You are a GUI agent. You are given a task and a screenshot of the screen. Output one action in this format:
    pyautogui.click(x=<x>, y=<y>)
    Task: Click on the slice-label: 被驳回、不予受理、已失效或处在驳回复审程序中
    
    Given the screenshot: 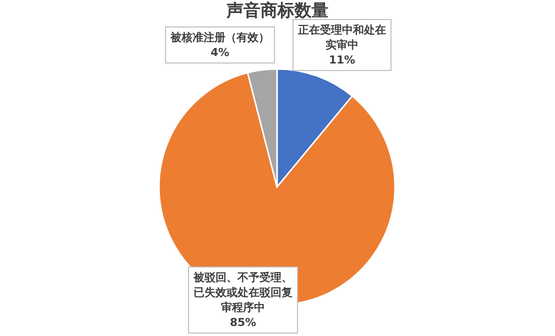 What is the action you would take?
    pyautogui.click(x=242, y=292)
    